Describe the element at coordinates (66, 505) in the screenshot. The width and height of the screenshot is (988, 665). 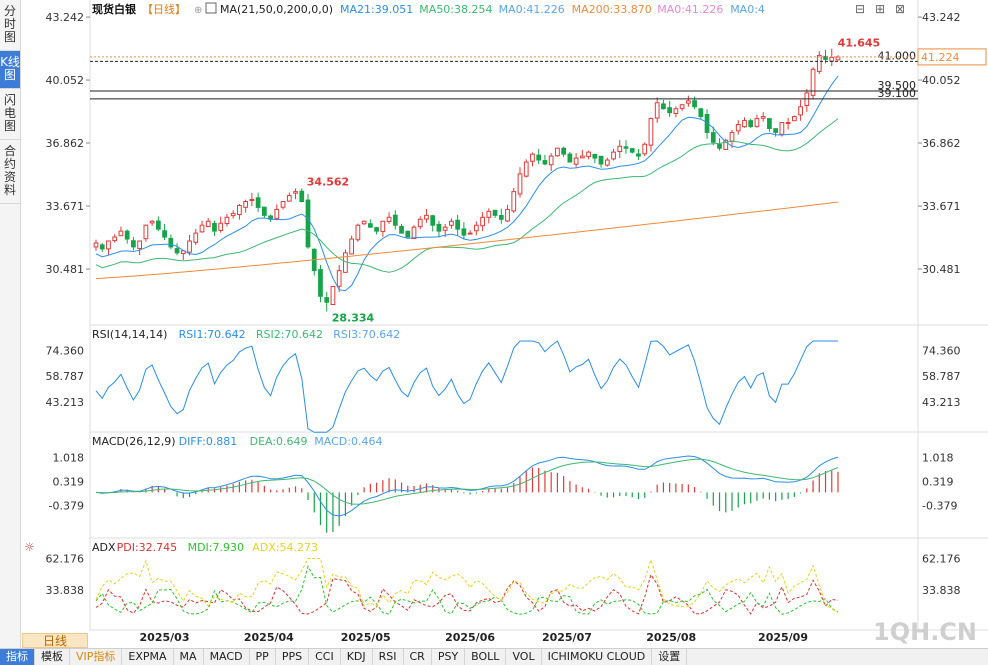
I see `macd_panel-y-tick: -0.379` at that location.